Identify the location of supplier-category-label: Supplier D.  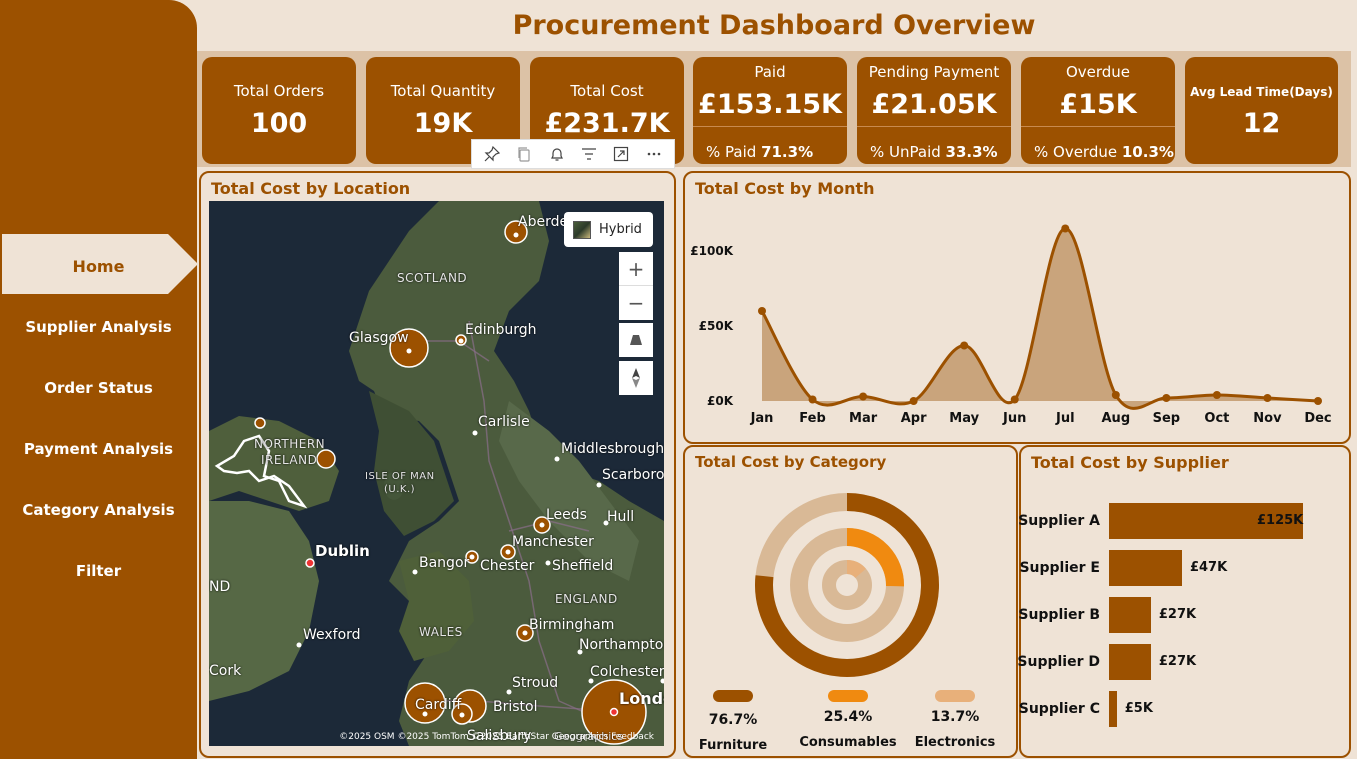
(1058, 662).